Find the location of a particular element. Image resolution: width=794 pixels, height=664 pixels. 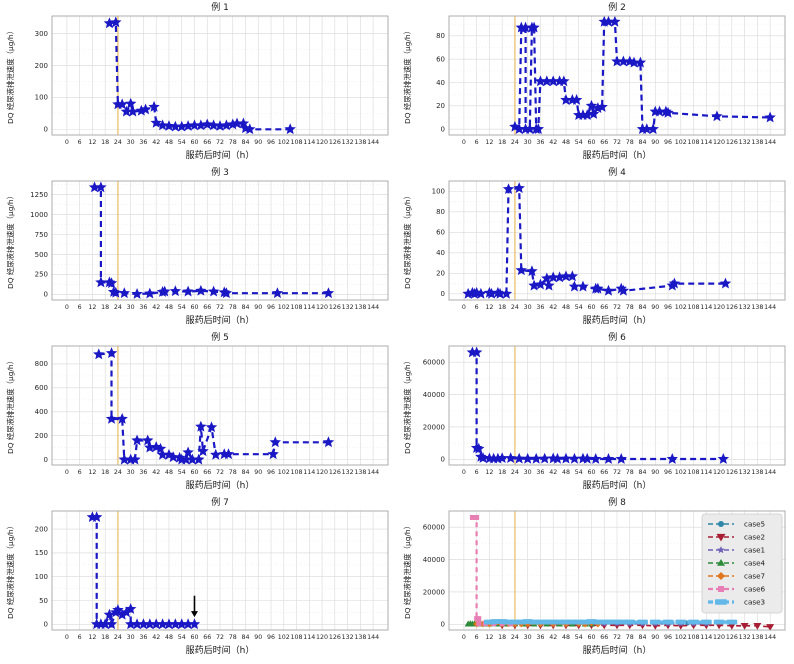

legend-label: case1 is located at coordinates (754, 550).